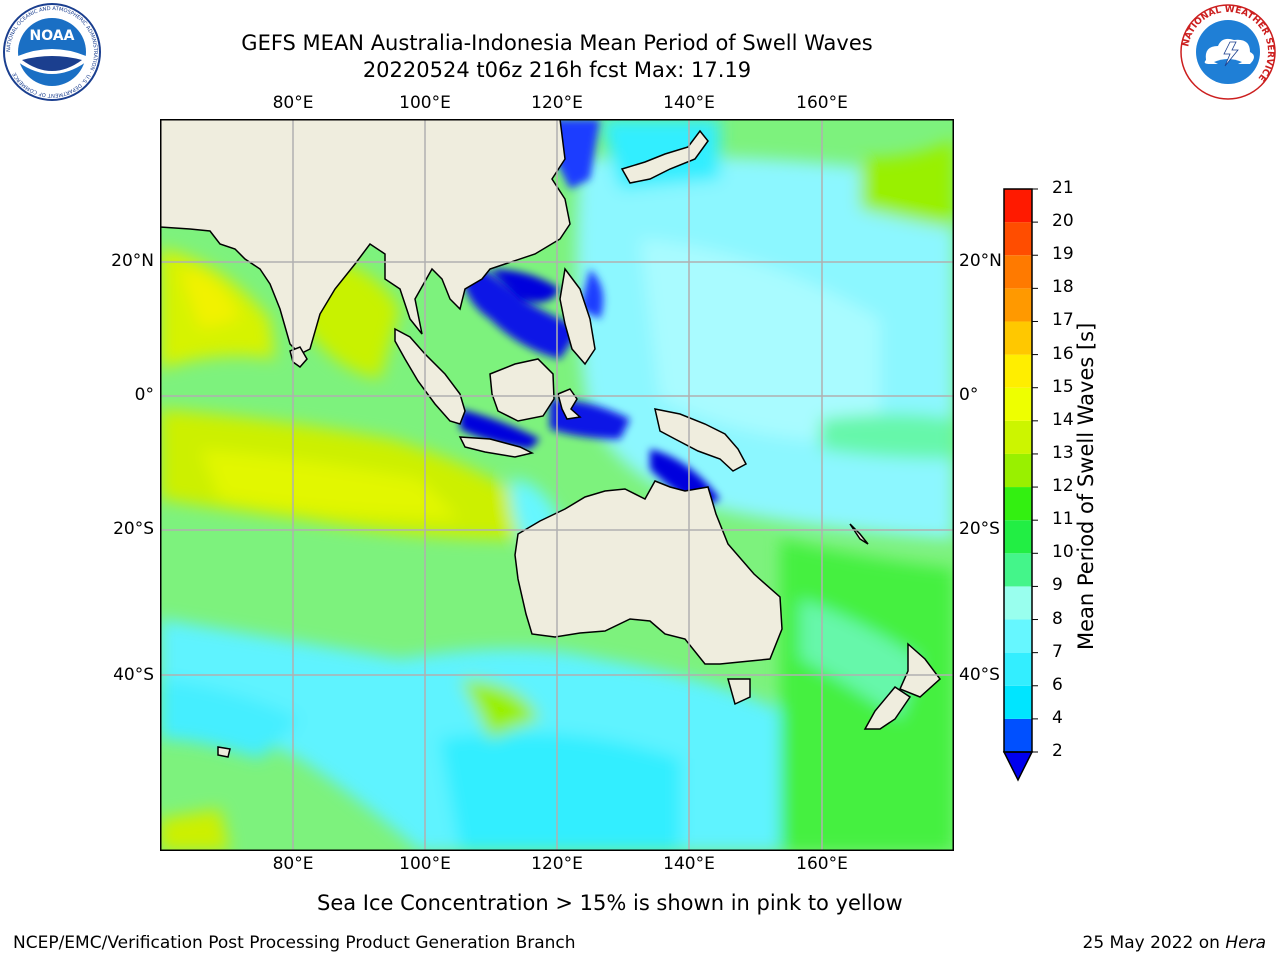 The width and height of the screenshot is (1280, 960). I want to click on lat-tick-left-0: 0°, so click(144, 395).